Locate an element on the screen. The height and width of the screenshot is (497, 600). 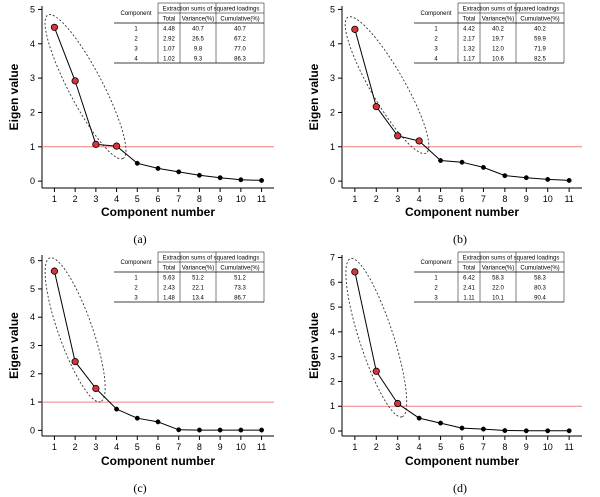
table-cell: 1.32 is located at coordinates (469, 50).